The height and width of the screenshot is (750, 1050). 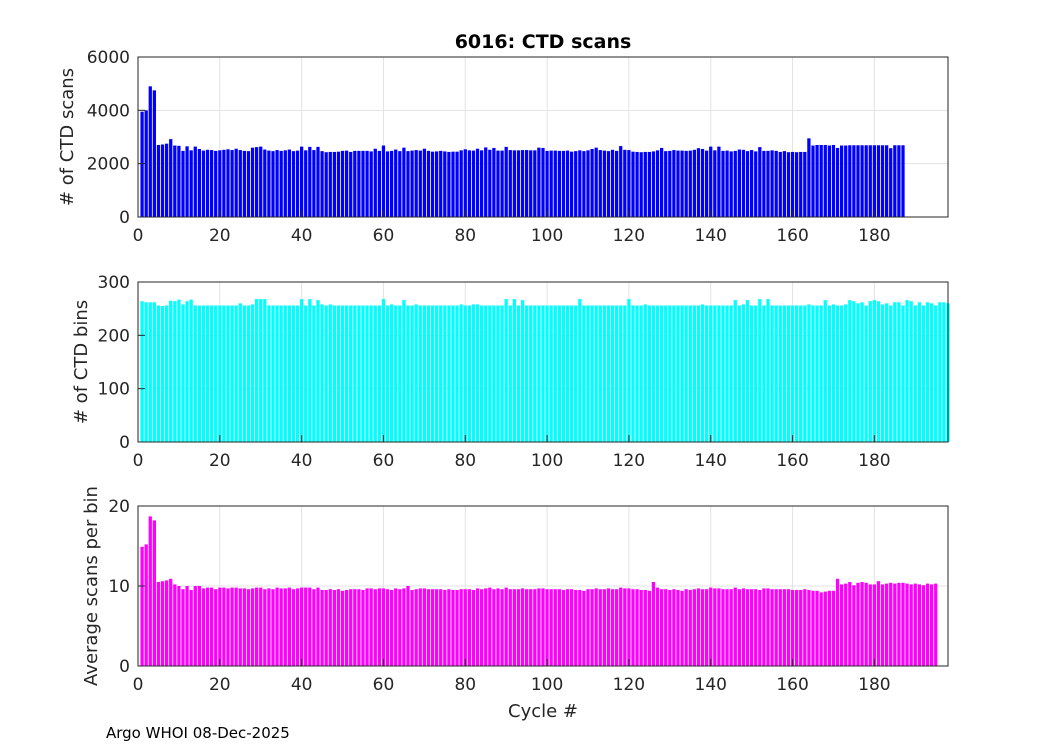 What do you see at coordinates (465, 461) in the screenshot?
I see `x-tick-label: 80` at bounding box center [465, 461].